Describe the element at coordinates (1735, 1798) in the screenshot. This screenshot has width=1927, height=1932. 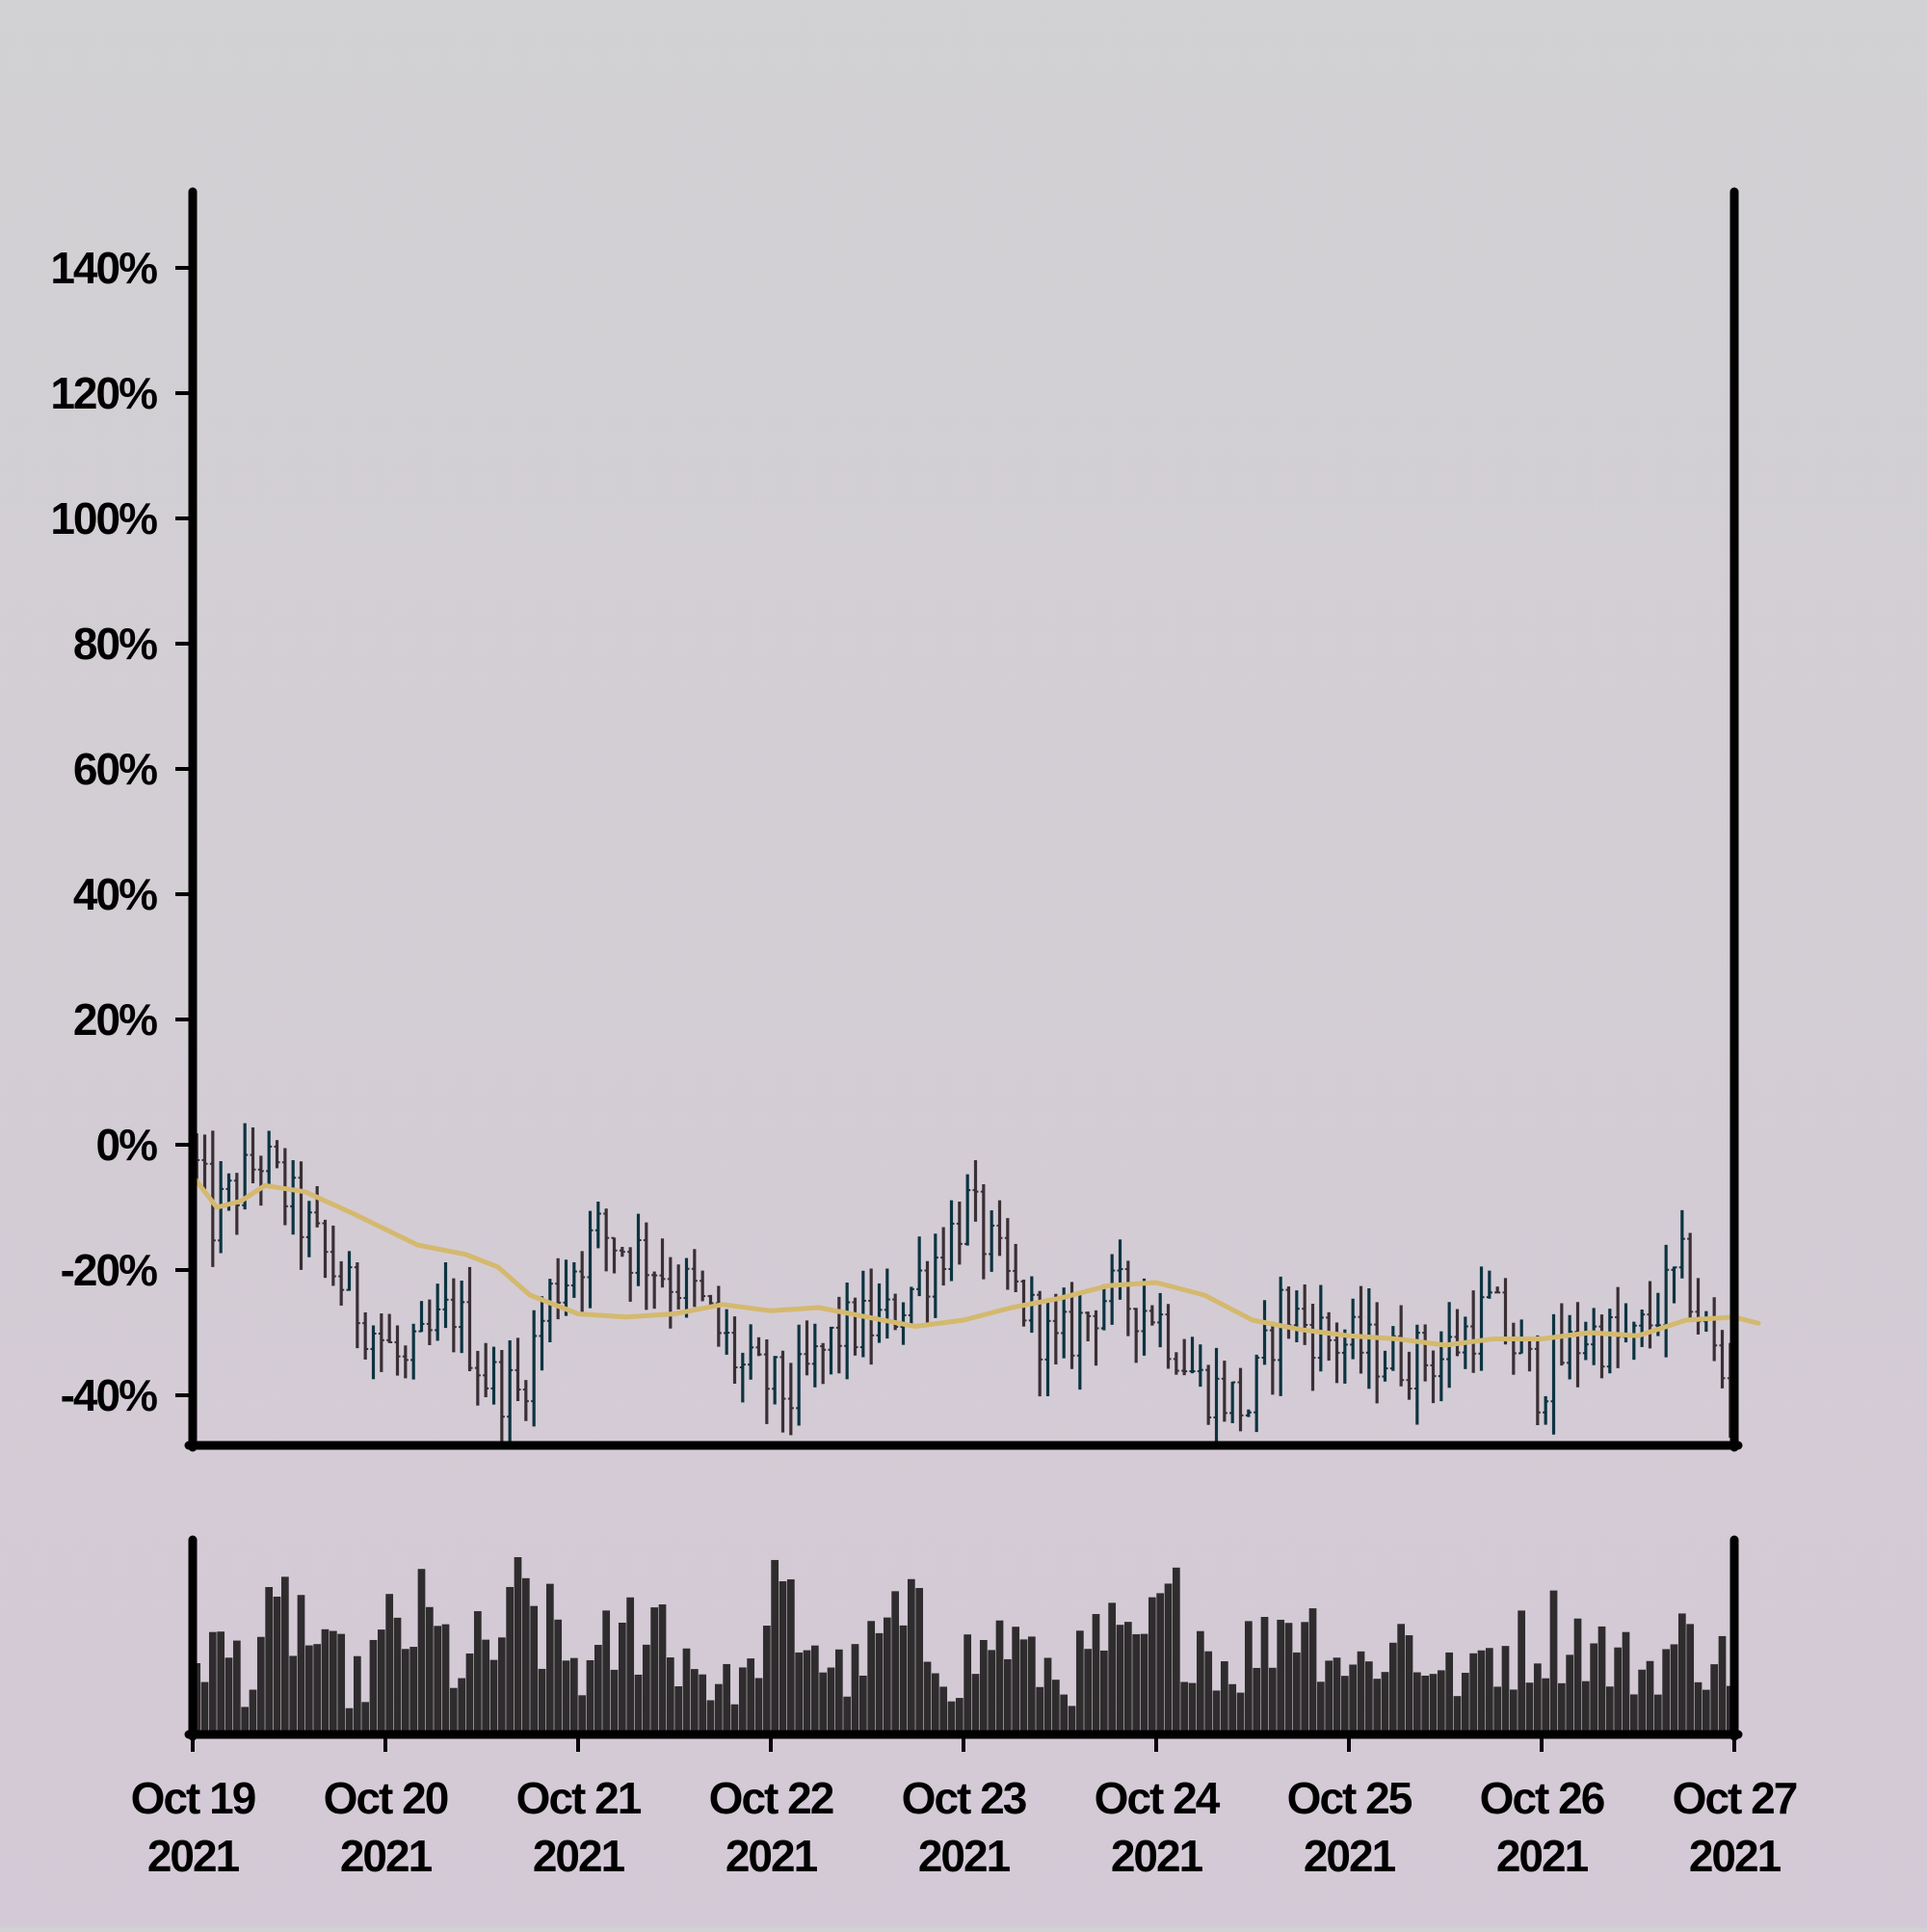
I see `x-tick-label-date: Oct 27` at that location.